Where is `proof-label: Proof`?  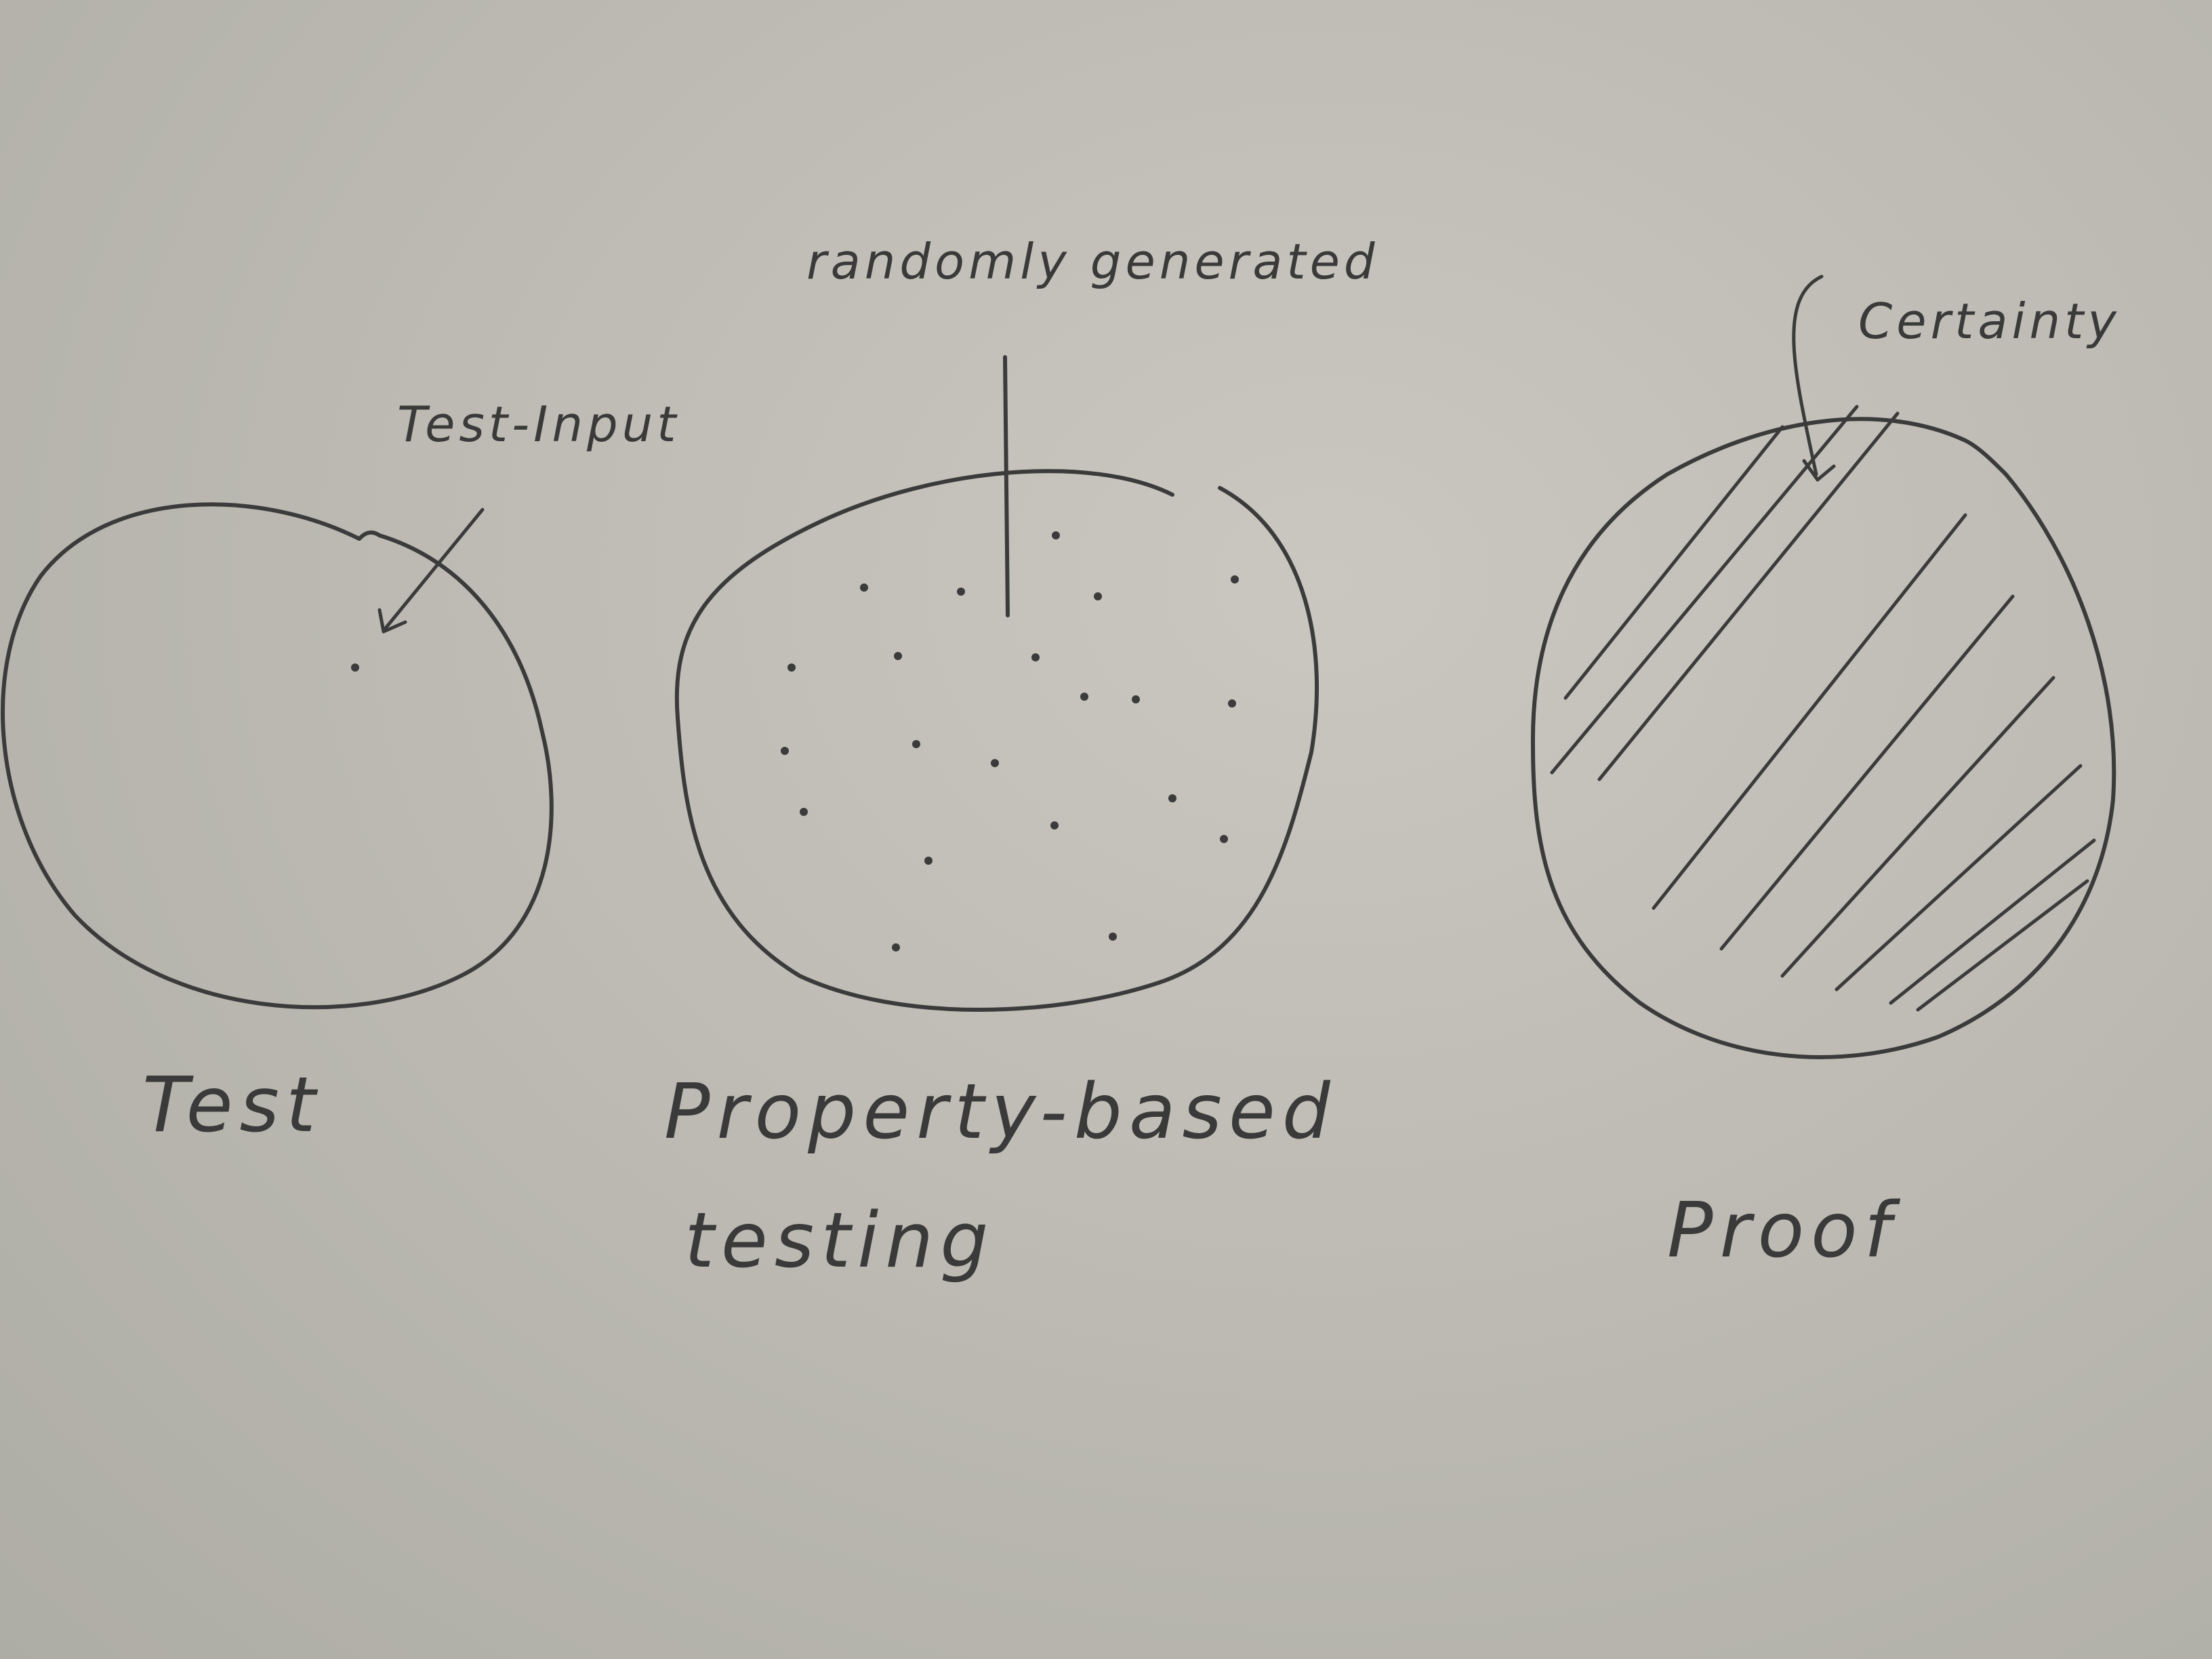
proof-label: Proof is located at coordinates (1782, 1231).